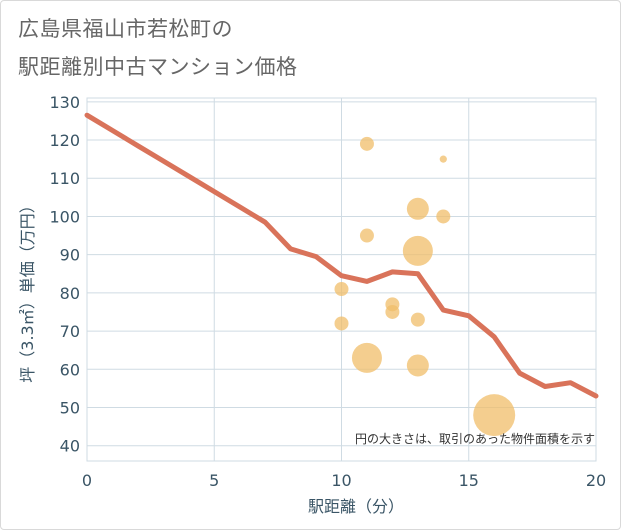 The height and width of the screenshot is (530, 621). Describe the element at coordinates (70, 293) in the screenshot. I see `y-tick-label: 80` at that location.